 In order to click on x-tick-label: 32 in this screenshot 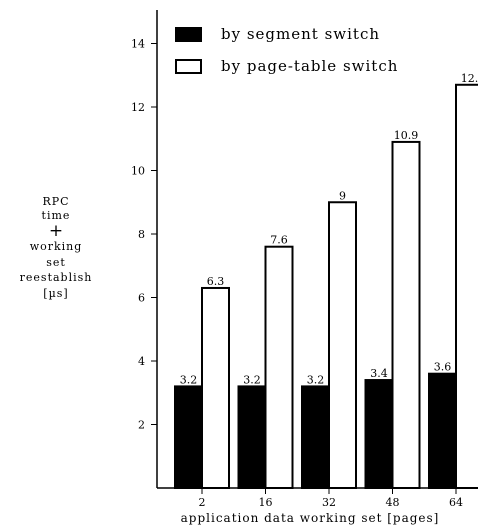, I will do `click(329, 502)`.